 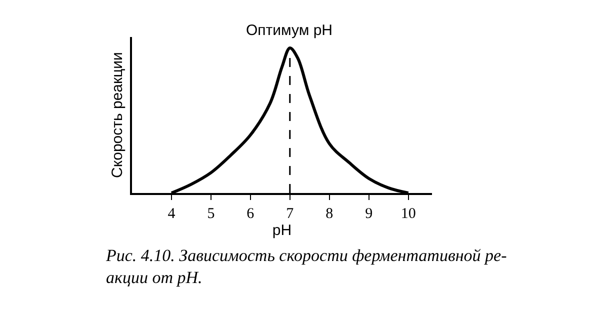 I want to click on y-axis-title: Скорость реакции, so click(x=117, y=115).